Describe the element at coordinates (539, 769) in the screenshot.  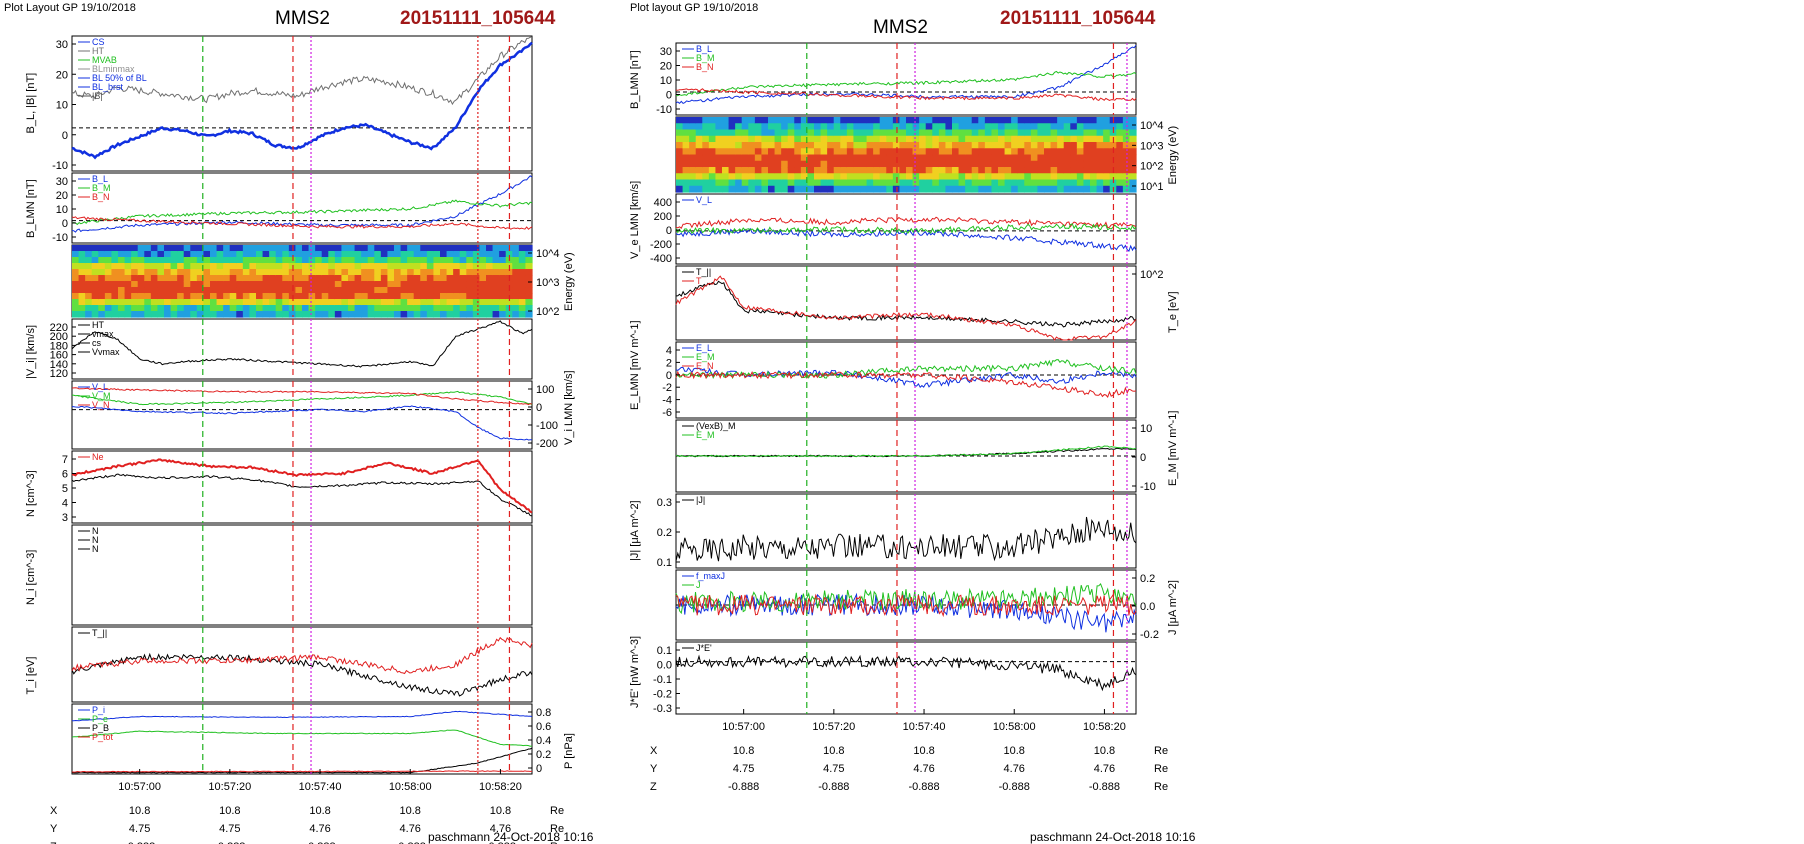
I see `left-ytick-label: 0` at that location.